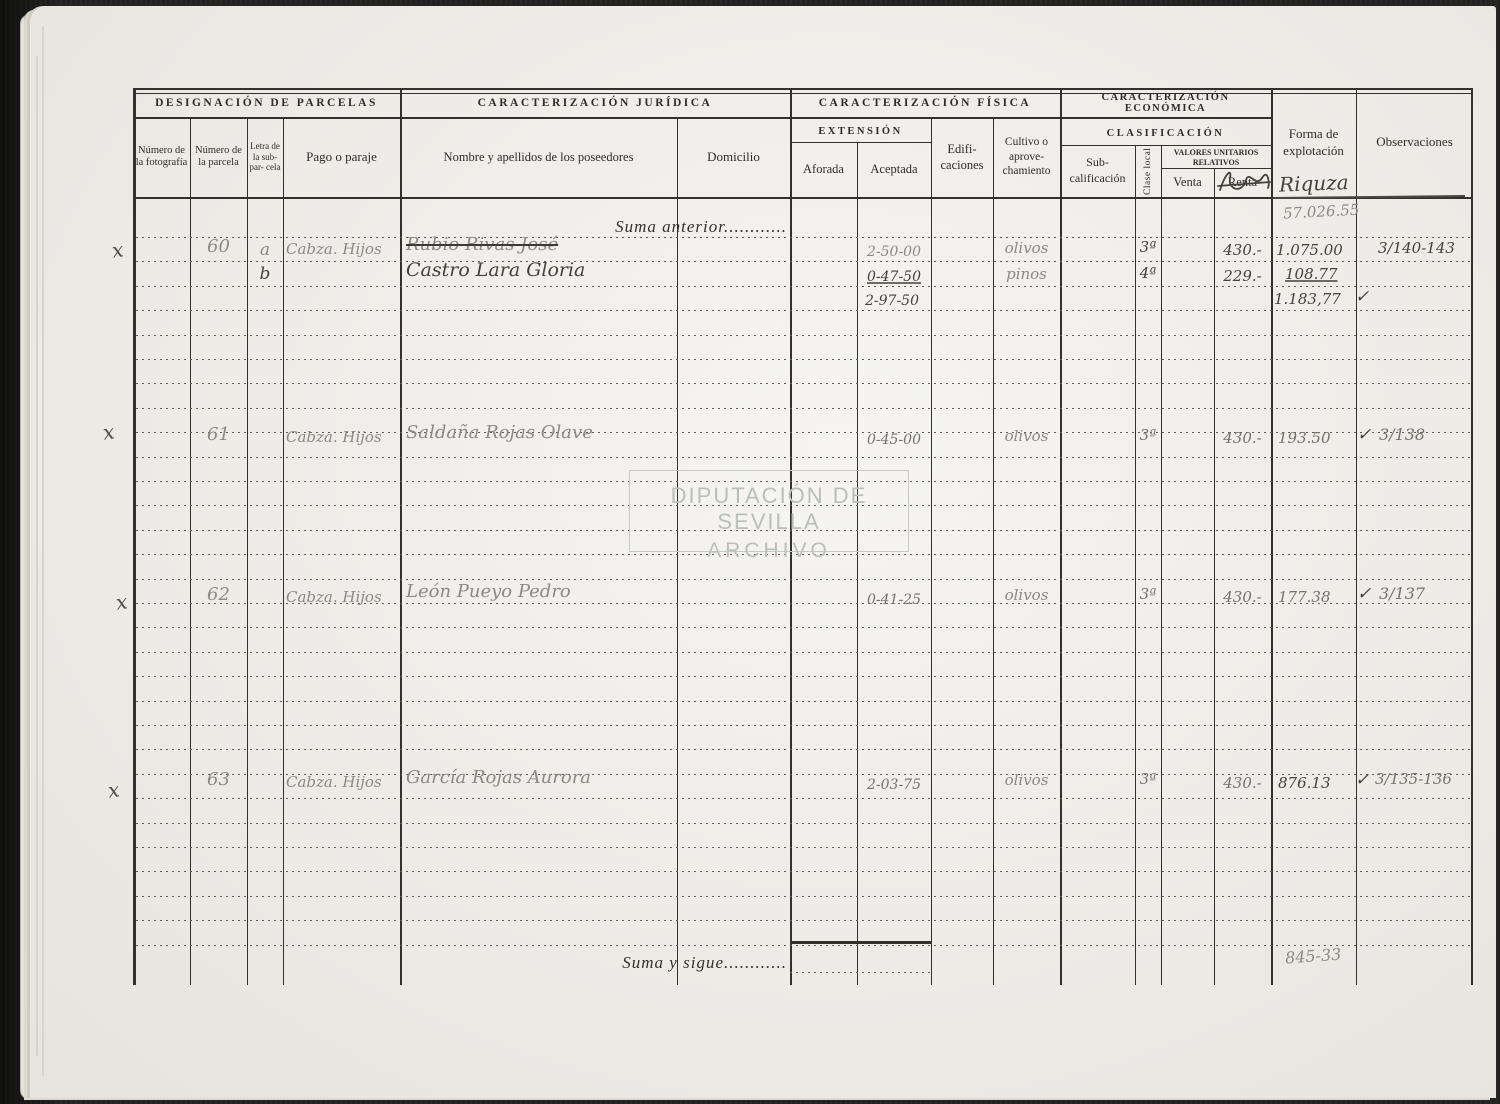  What do you see at coordinates (1414, 142) in the screenshot?
I see `col-header-observaciones: Observaciones` at bounding box center [1414, 142].